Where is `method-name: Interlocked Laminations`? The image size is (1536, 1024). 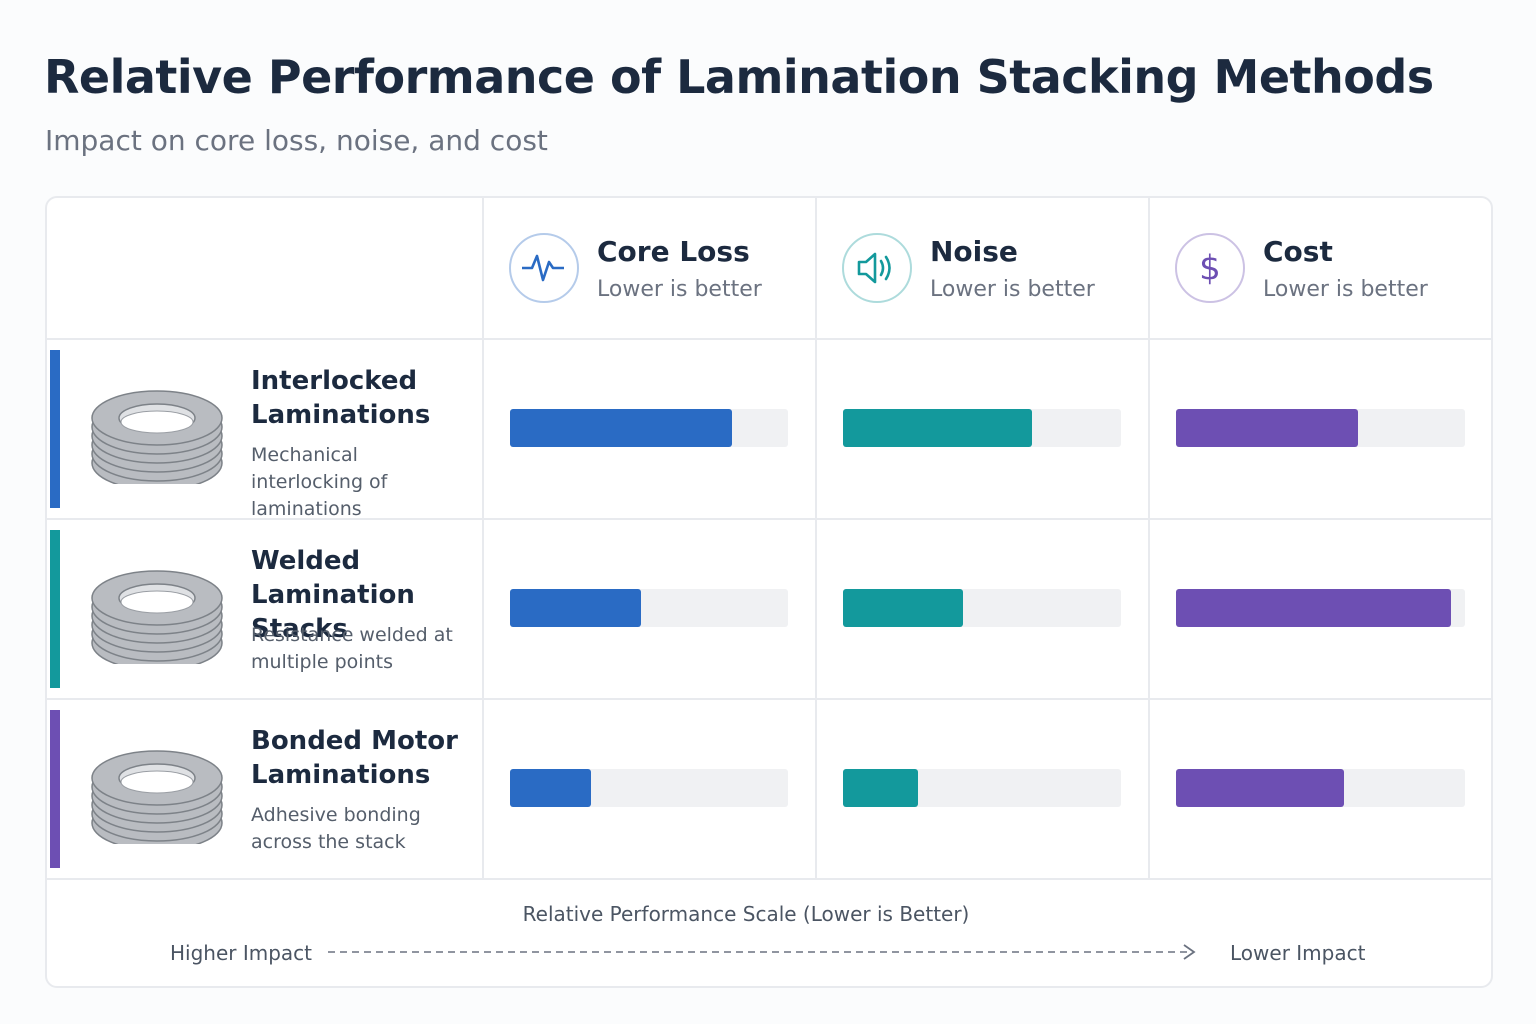
method-name: Interlocked Laminations is located at coordinates (341, 398).